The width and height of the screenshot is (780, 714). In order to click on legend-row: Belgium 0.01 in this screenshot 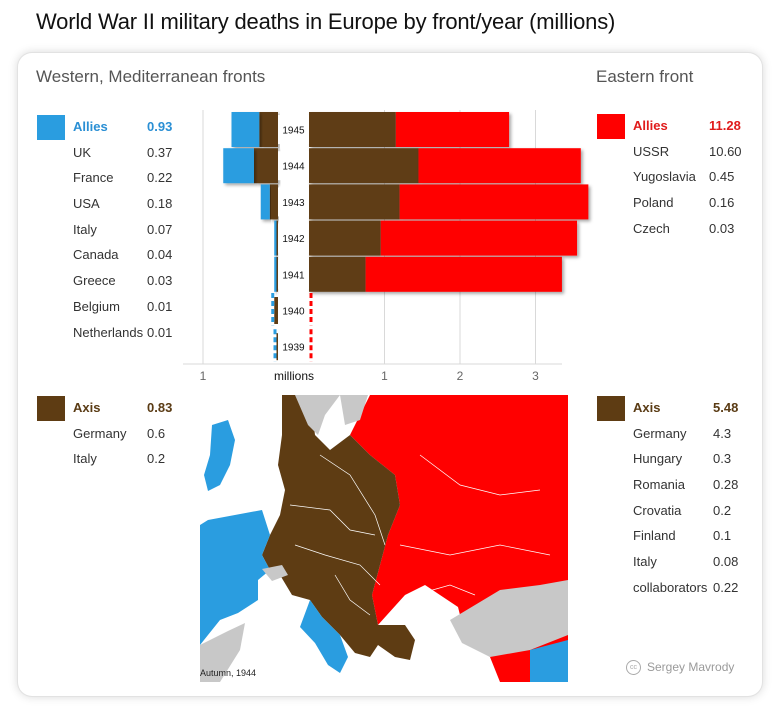, I will do `click(158, 308)`.